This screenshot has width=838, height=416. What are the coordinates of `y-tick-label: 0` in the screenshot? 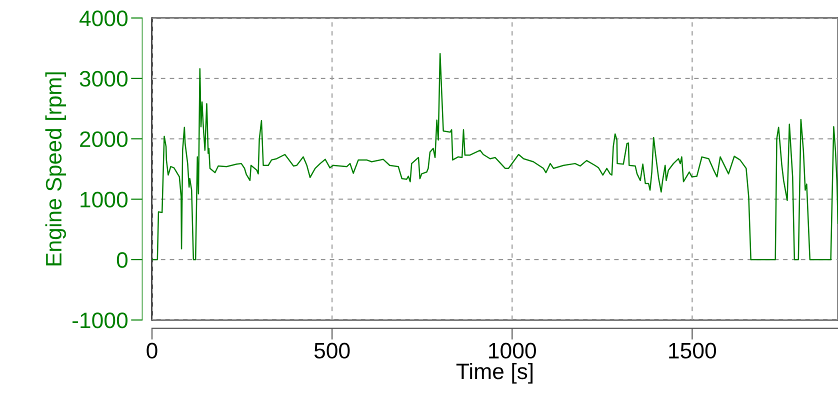 It's located at (122, 260).